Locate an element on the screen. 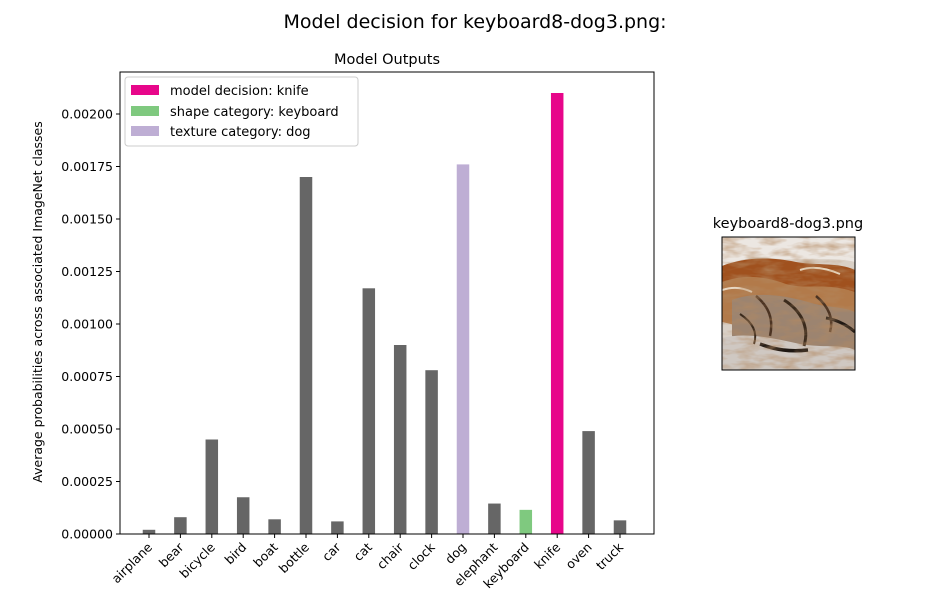 The height and width of the screenshot is (600, 950). y-tick-label: 0.00100 is located at coordinates (87, 324).